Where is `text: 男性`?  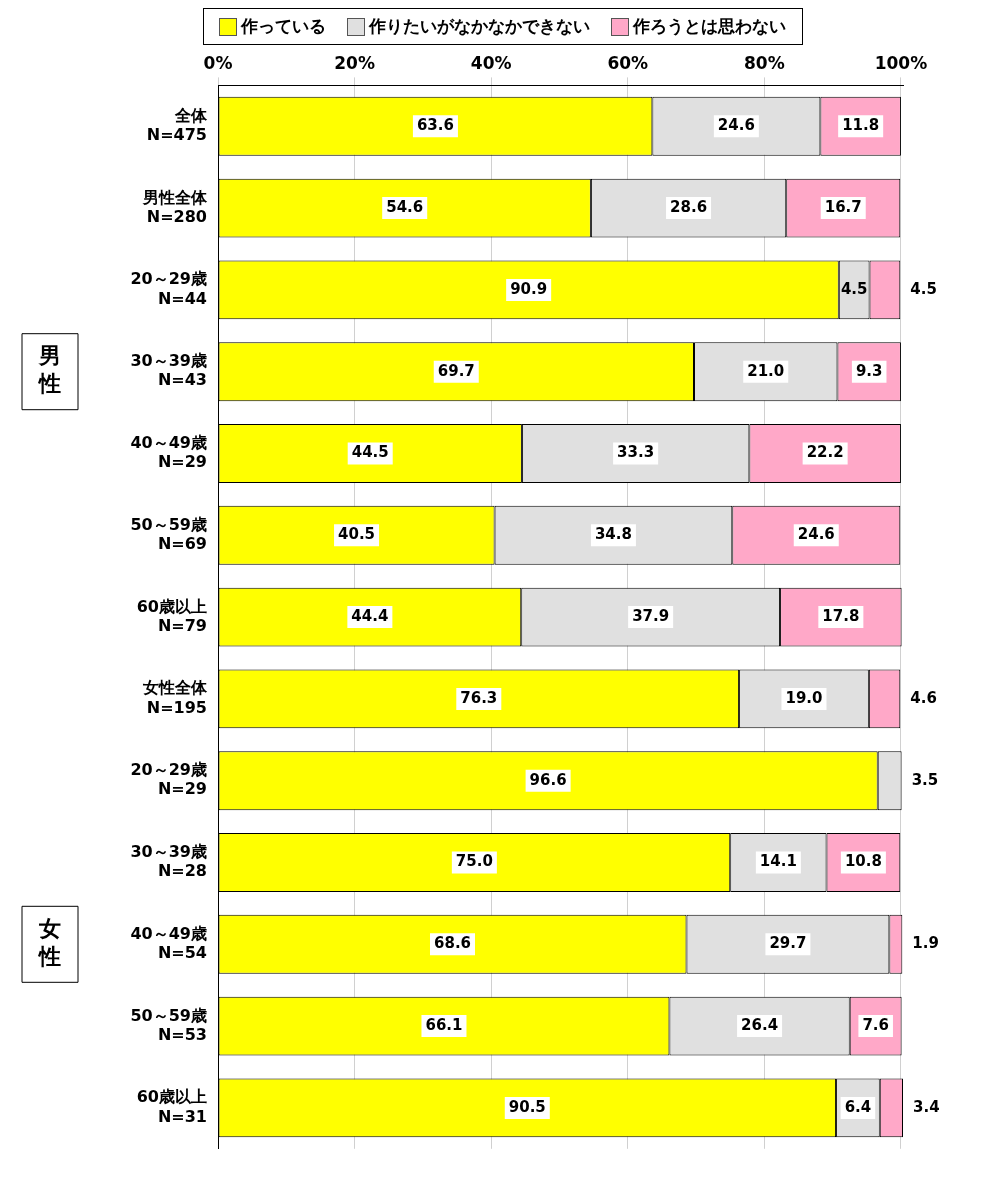 text: 男性 is located at coordinates (49, 370).